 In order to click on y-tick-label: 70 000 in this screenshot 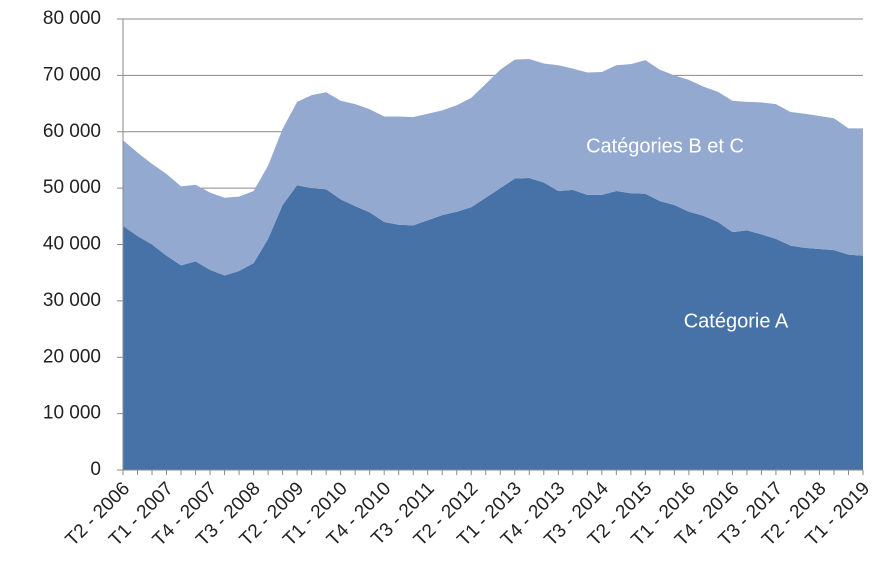, I will do `click(72, 74)`.